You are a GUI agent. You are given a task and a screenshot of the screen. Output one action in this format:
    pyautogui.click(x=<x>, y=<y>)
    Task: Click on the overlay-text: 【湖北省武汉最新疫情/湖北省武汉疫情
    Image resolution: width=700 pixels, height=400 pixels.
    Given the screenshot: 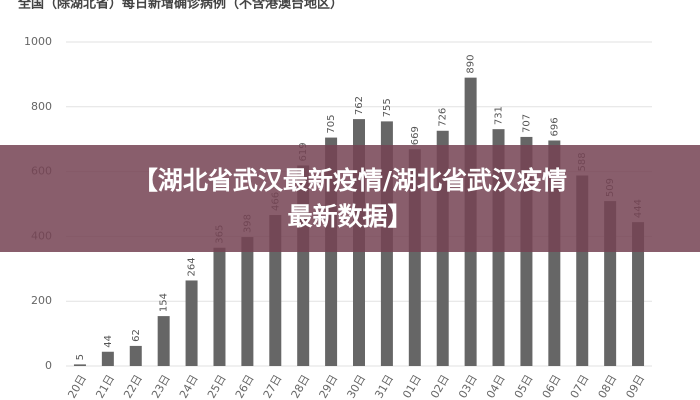 What is the action you would take?
    pyautogui.click(x=350, y=180)
    